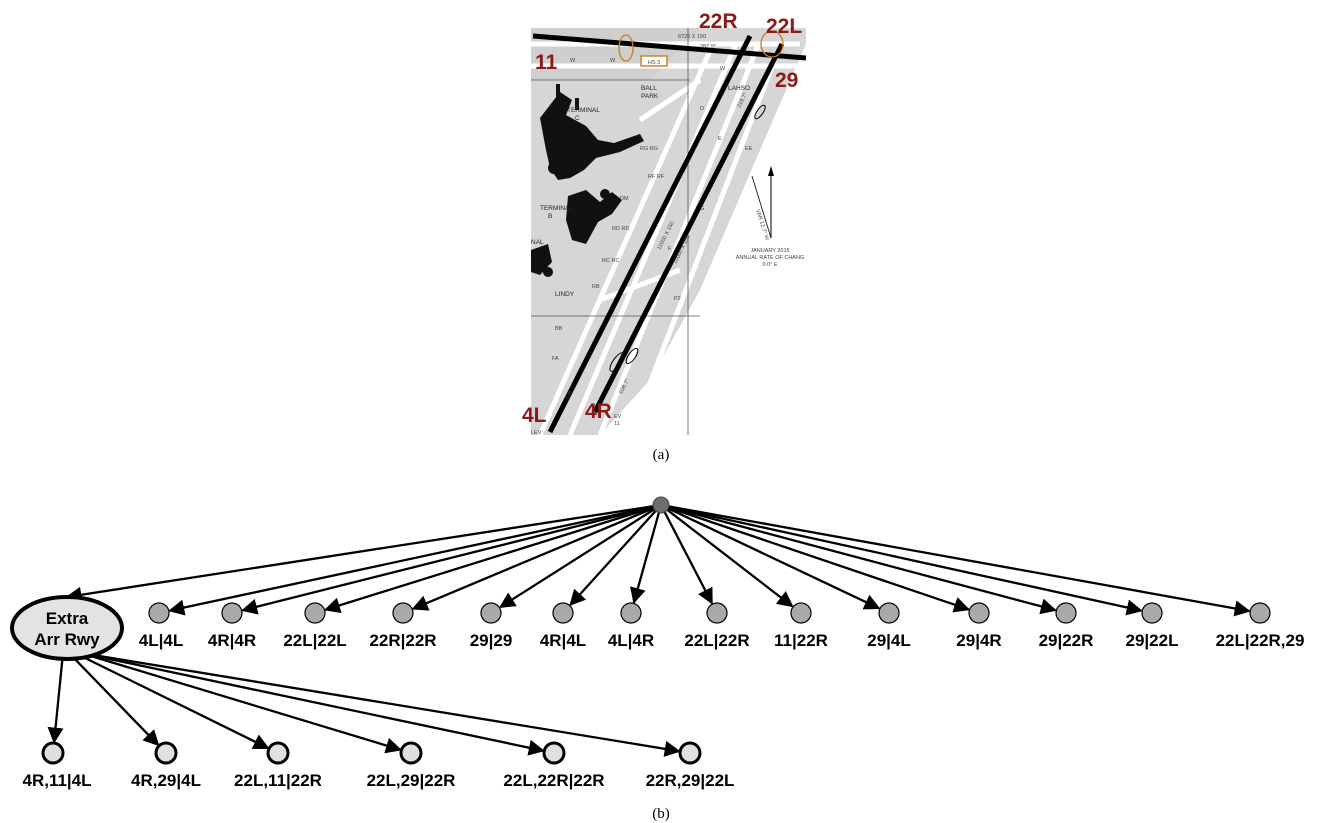 The height and width of the screenshot is (823, 1323). Describe the element at coordinates (769, 251) in the screenshot. I see `mag-label-1: JANUARY 2015` at that location.